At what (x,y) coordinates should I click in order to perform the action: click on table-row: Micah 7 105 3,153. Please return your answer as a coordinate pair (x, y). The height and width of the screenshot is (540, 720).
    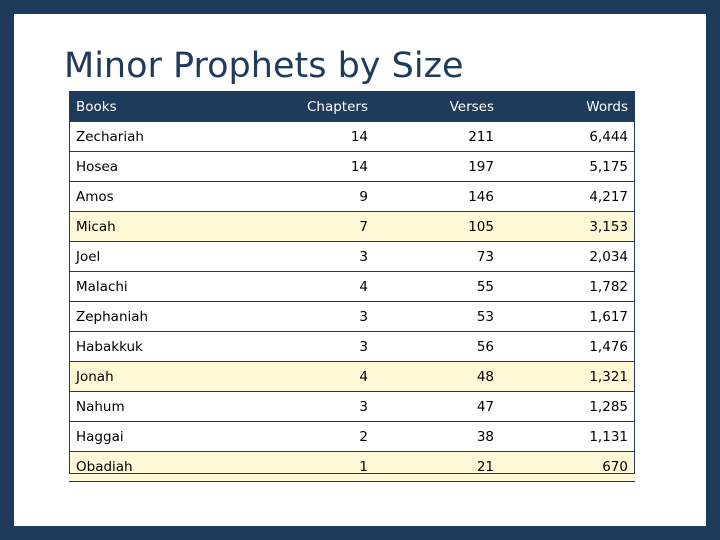
    Looking at the image, I should click on (352, 226).